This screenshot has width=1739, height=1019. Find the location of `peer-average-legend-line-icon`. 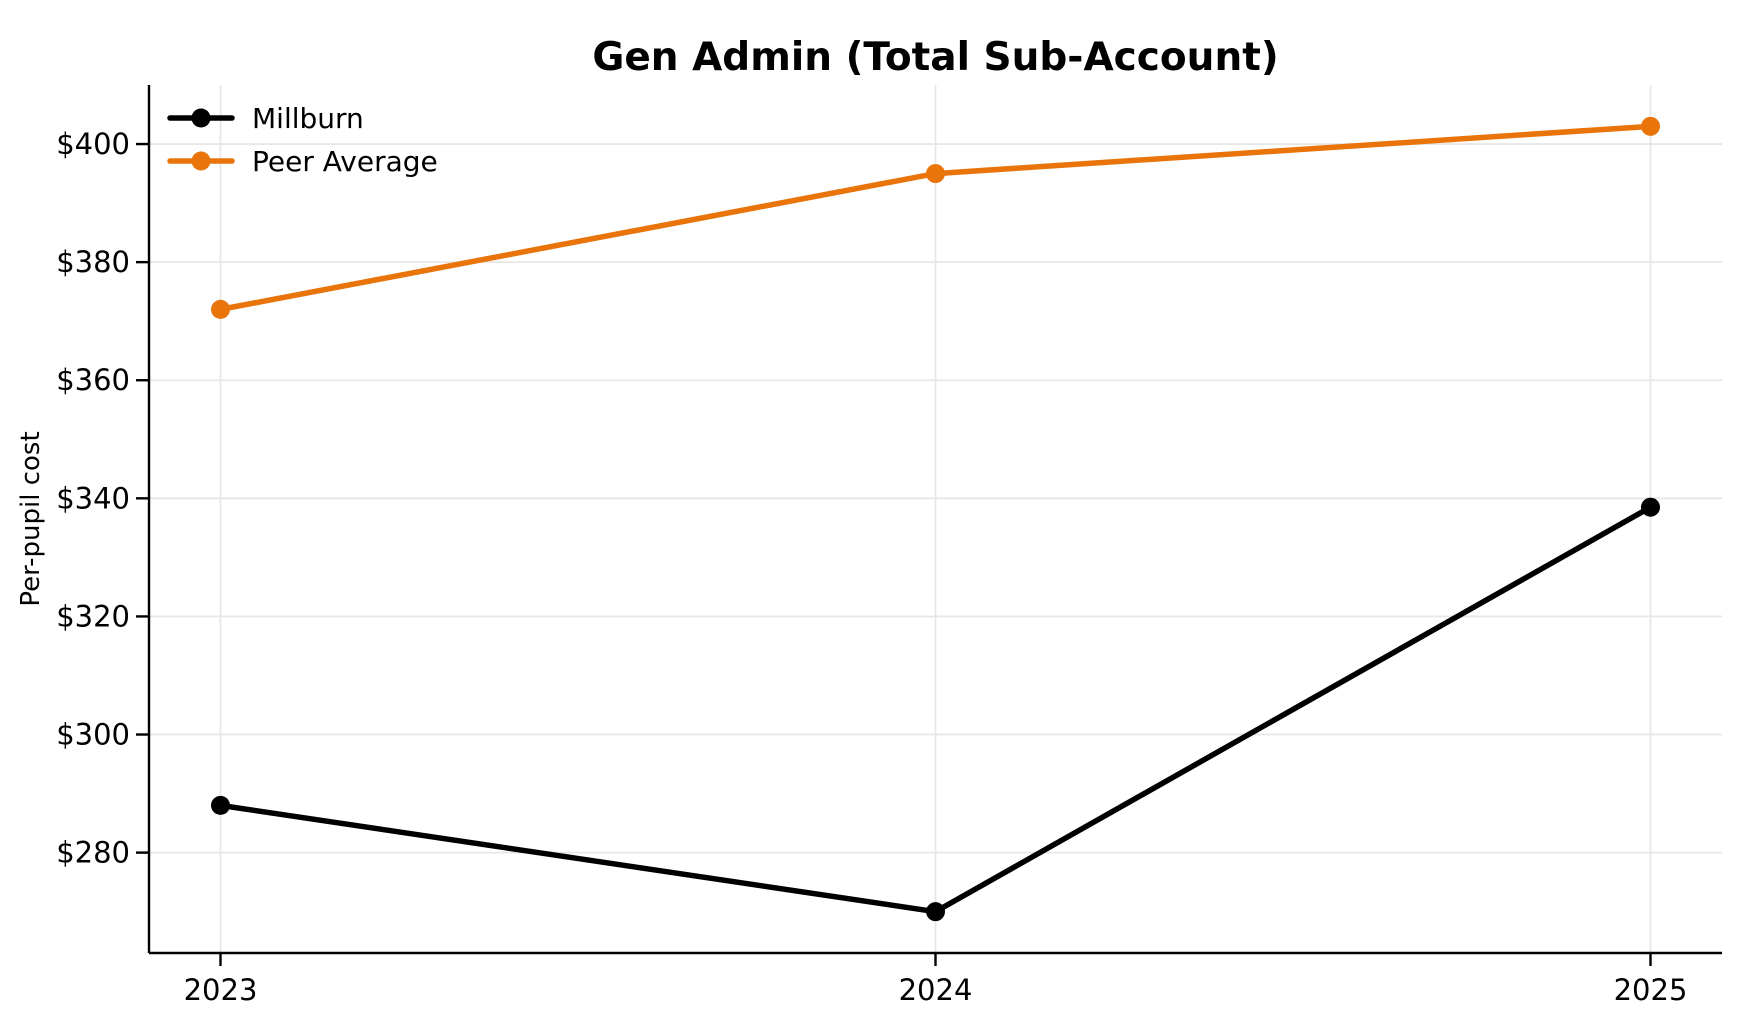

peer-average-legend-line-icon is located at coordinates (201, 161).